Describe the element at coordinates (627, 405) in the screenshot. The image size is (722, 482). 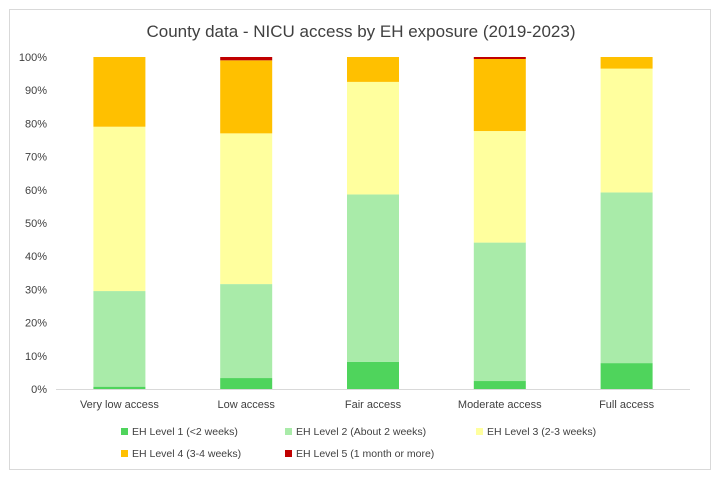
I see `x-tick-label: Full access` at that location.